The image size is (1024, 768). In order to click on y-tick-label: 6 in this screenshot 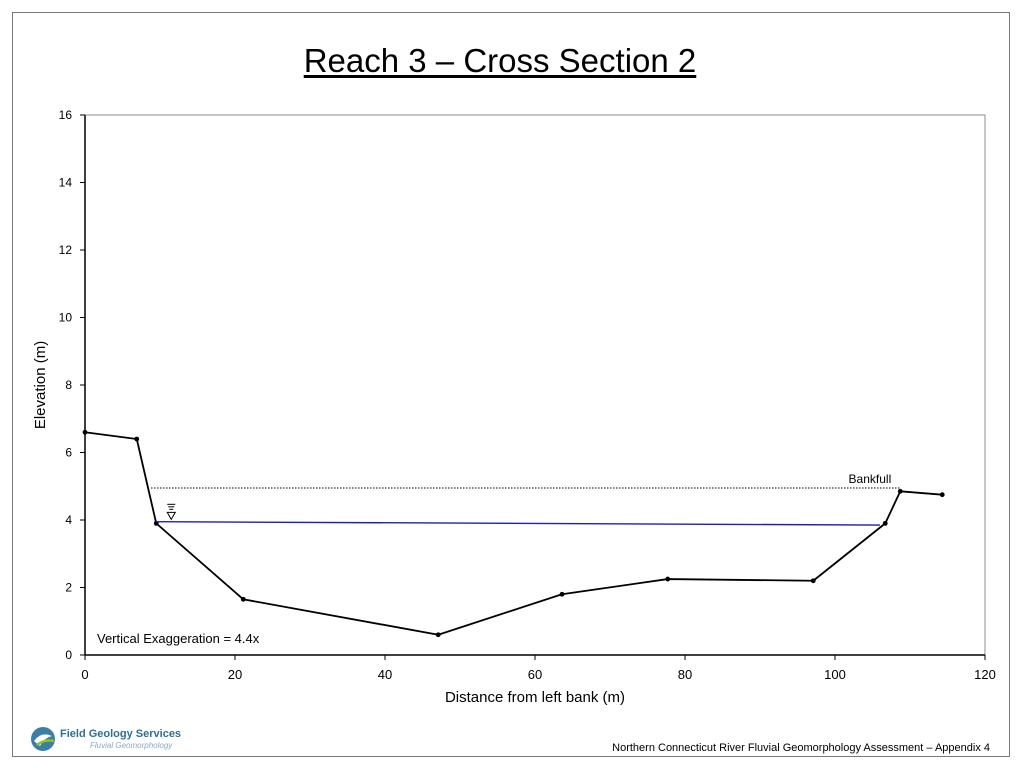, I will do `click(68, 453)`.